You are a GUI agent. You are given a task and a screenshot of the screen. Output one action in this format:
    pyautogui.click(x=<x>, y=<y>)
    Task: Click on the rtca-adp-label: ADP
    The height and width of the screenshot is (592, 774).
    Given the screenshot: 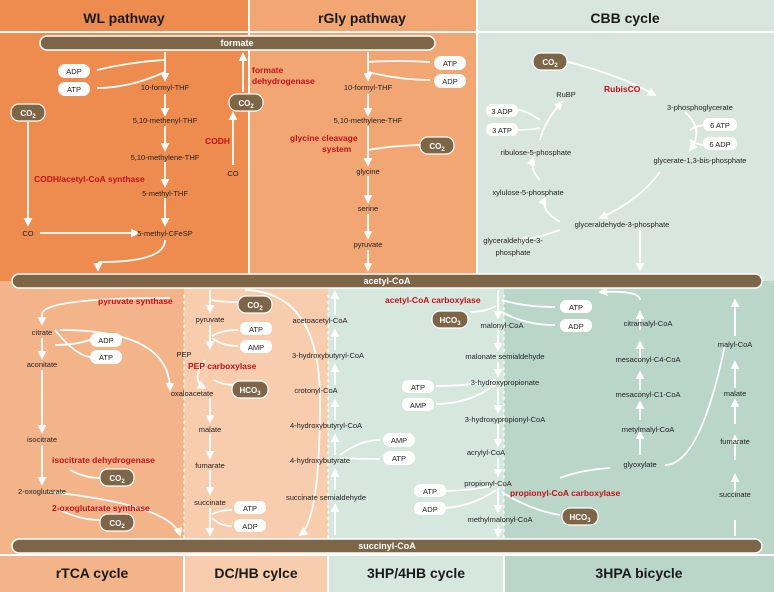 What is the action you would take?
    pyautogui.click(x=105, y=340)
    